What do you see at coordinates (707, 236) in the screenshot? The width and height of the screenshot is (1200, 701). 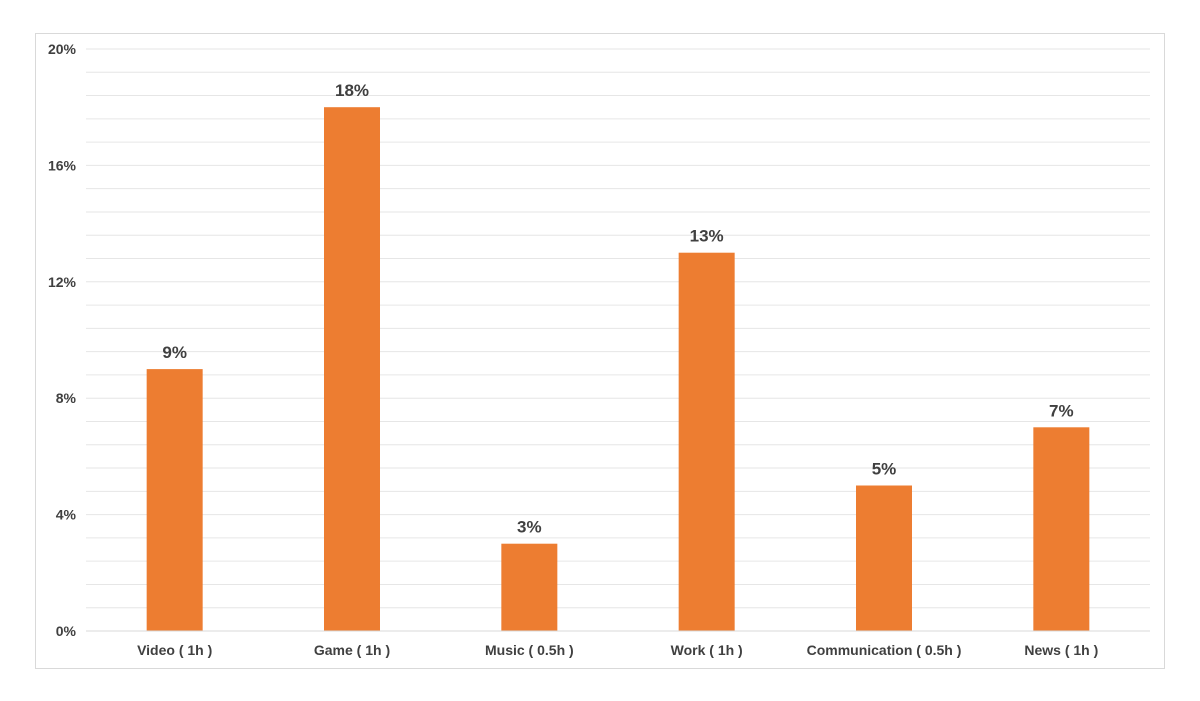 I see `data-label: 13%` at bounding box center [707, 236].